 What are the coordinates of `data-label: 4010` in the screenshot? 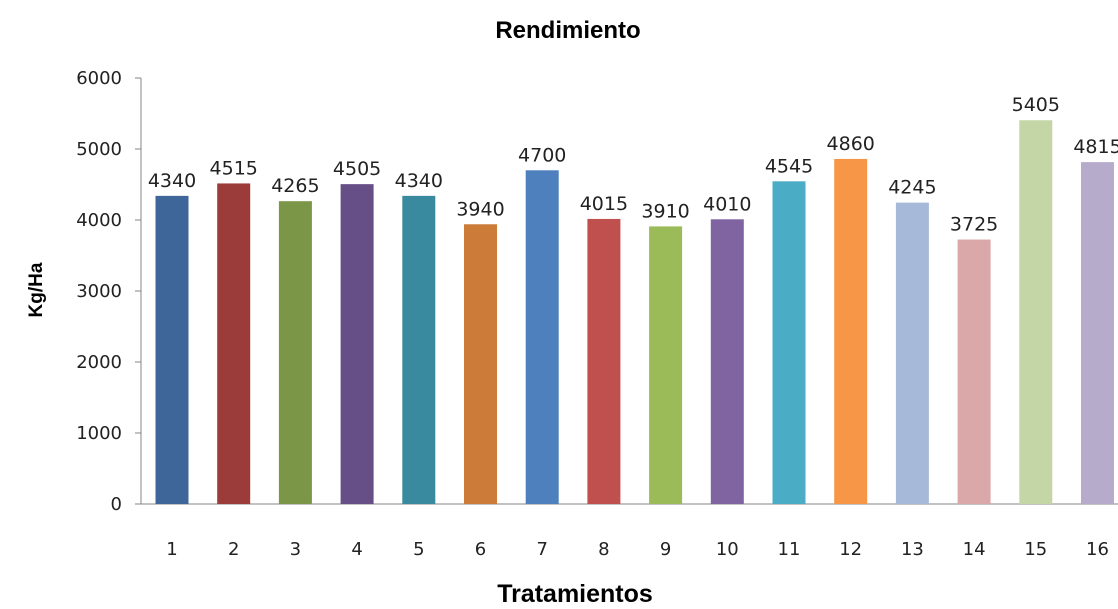 It's located at (727, 204).